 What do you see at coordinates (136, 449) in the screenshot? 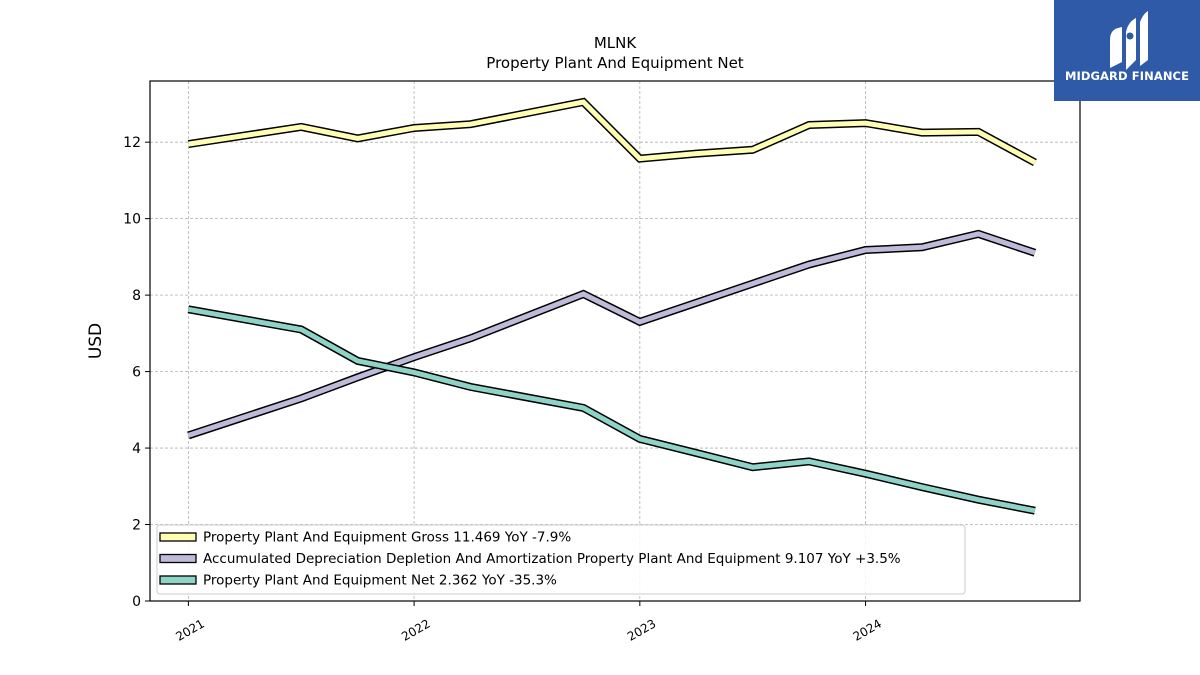
I see `y-tick-label: 4` at bounding box center [136, 449].